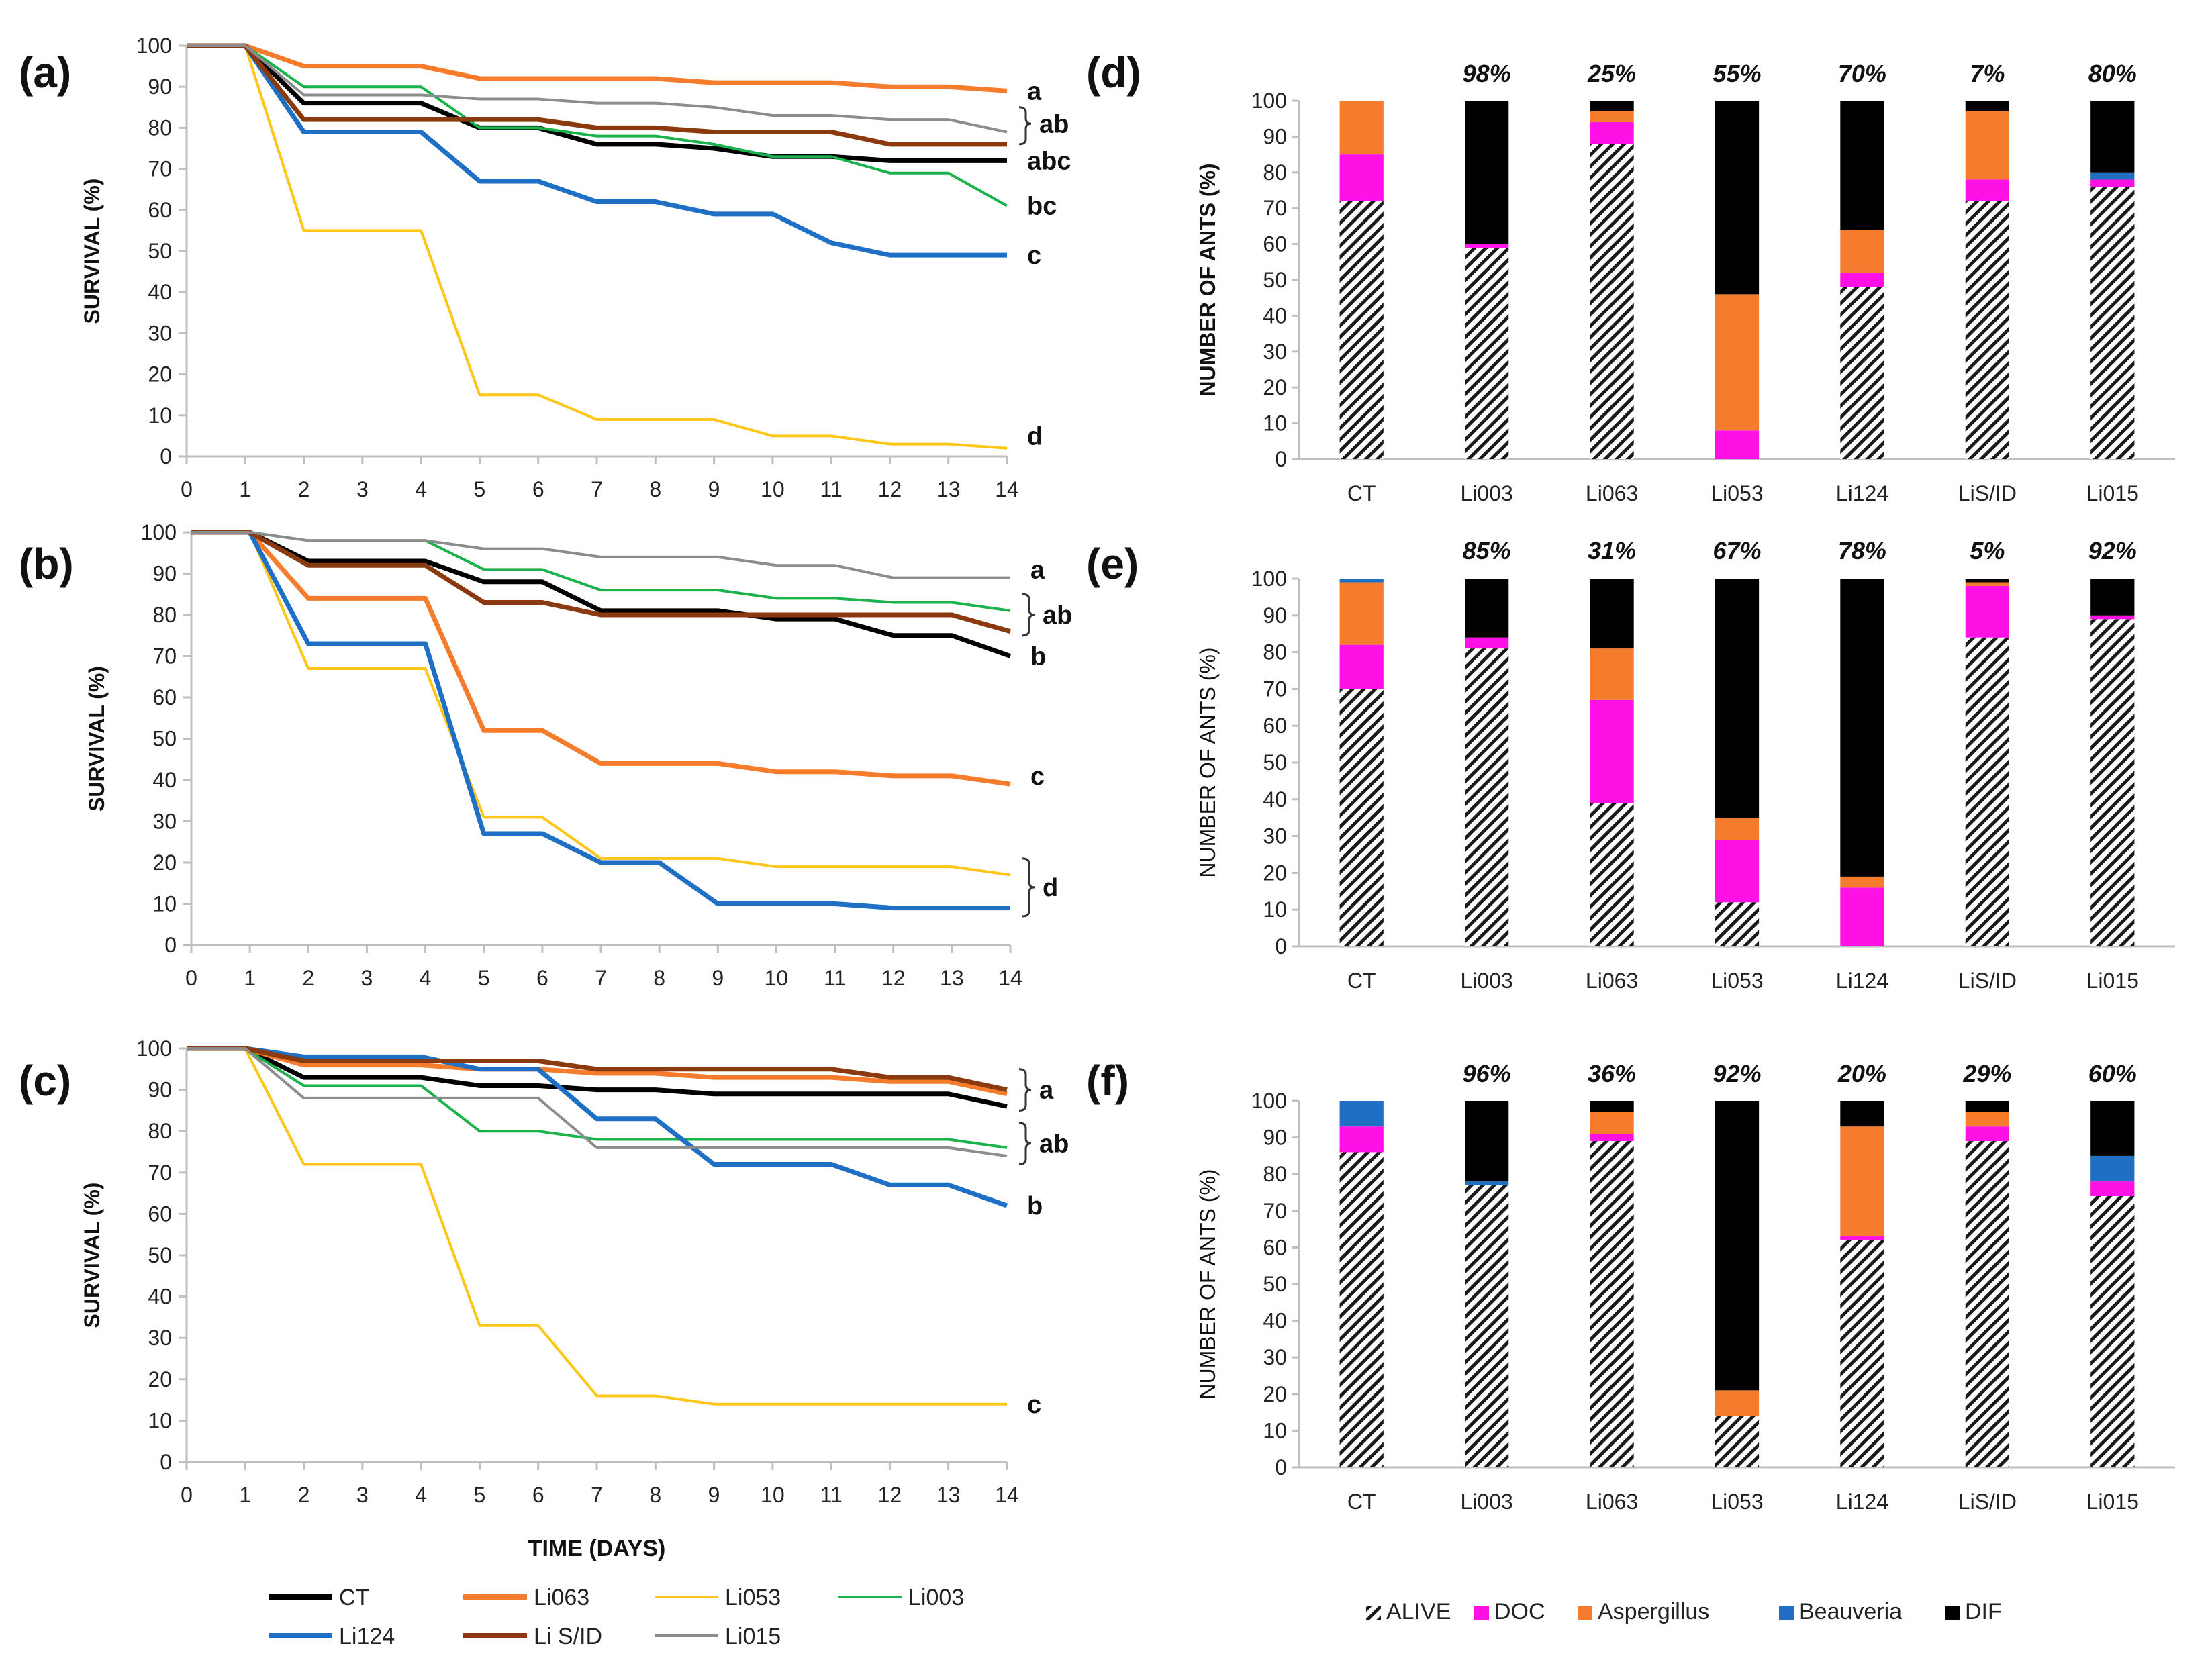 The width and height of the screenshot is (2212, 1664). I want to click on bar-segment-aspergillus-li053, so click(1737, 1403).